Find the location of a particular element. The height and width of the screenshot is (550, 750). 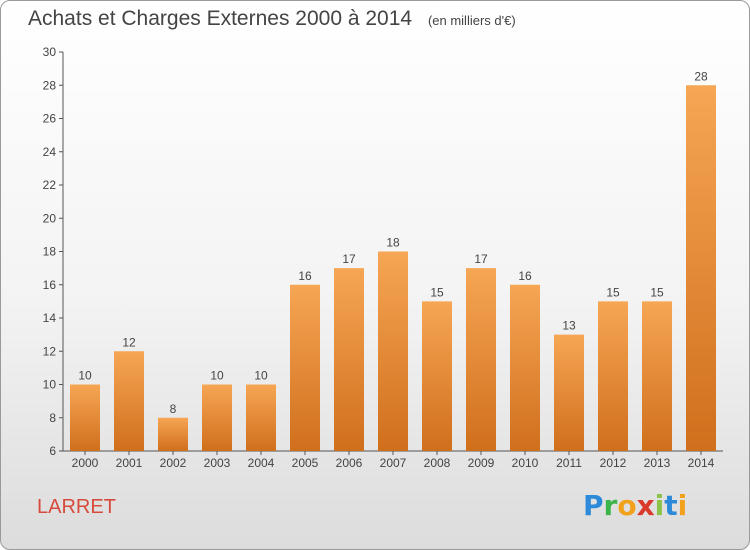

y-tick-label: 22 is located at coordinates (50, 185).